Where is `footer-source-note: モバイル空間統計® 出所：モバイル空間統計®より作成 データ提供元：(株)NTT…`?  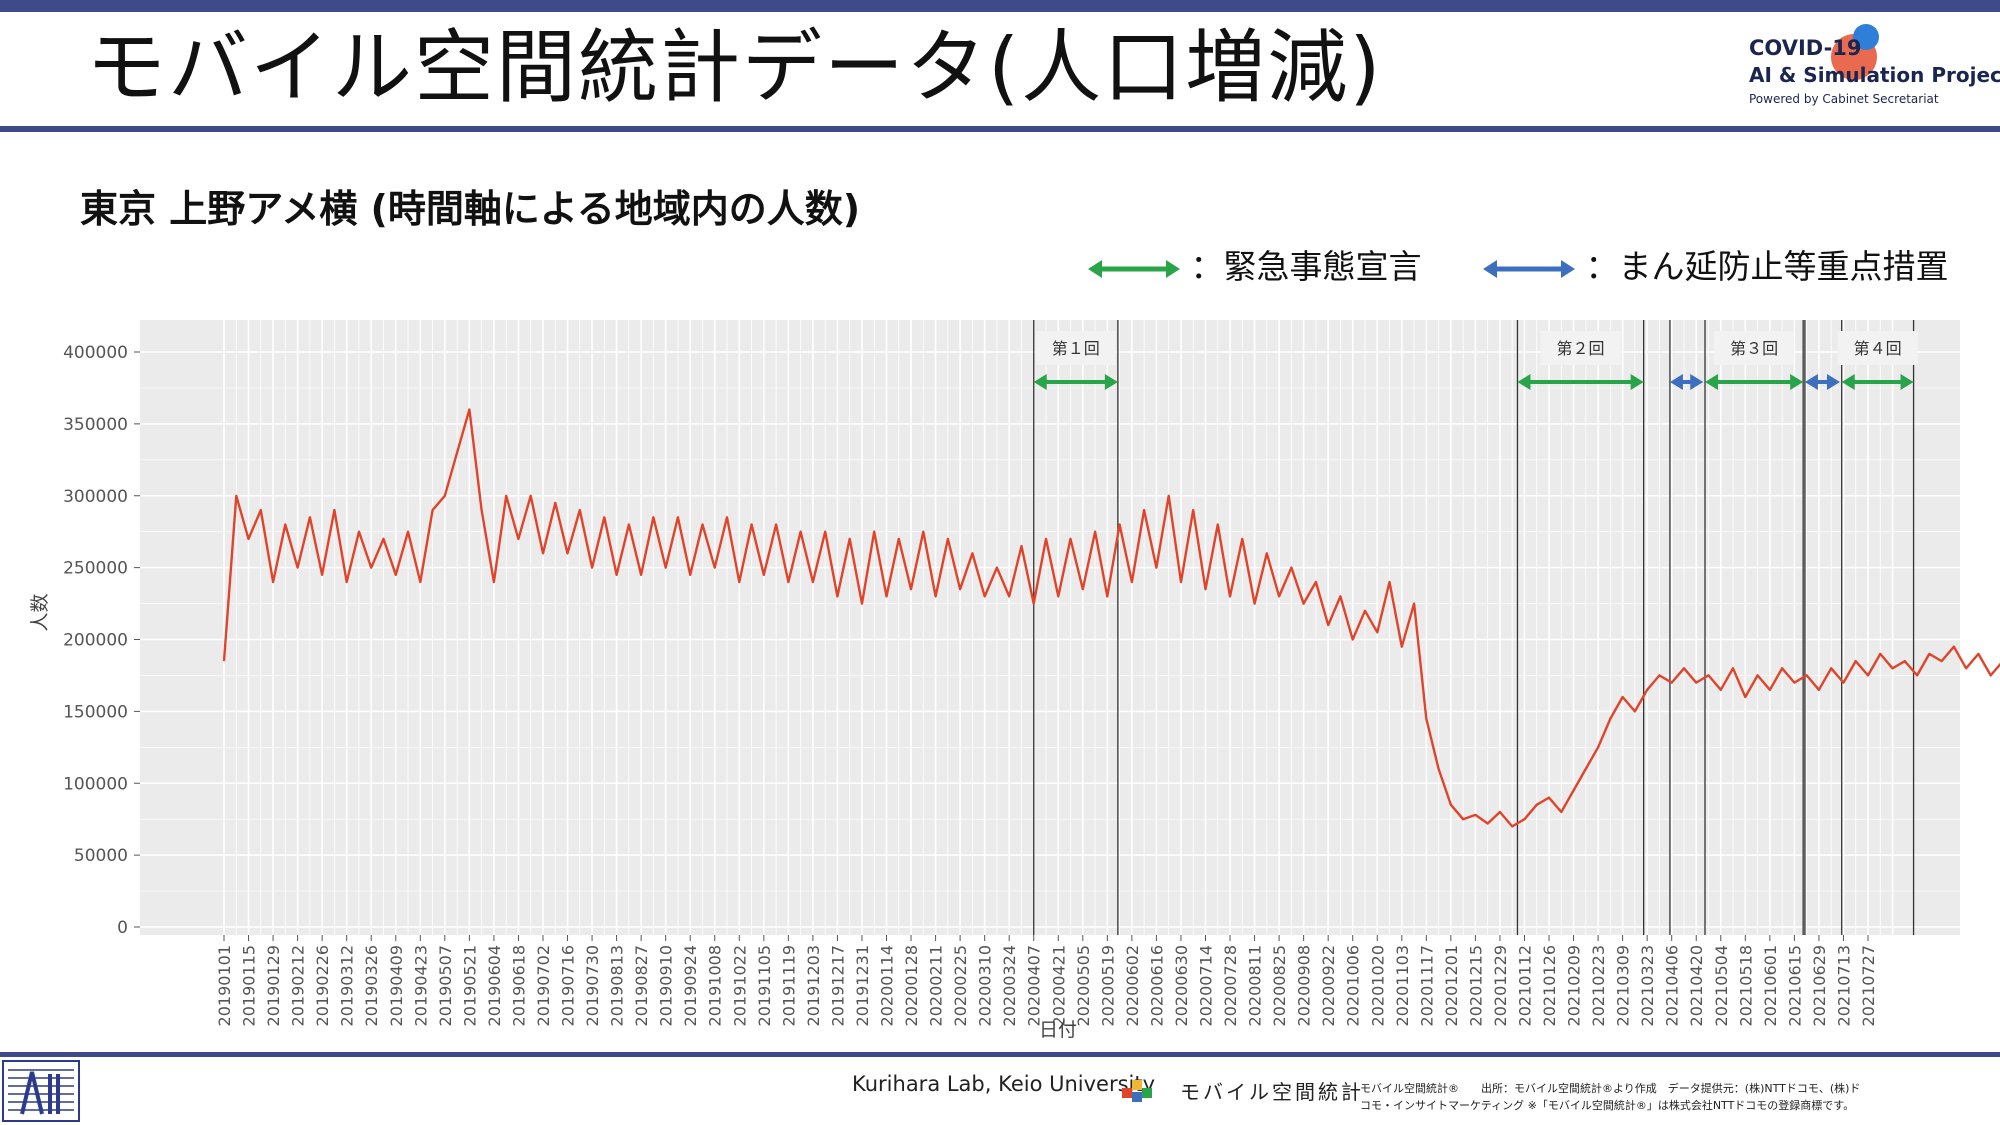
footer-source-note: モバイル空間統計® 出所：モバイル空間統計®より作成 データ提供元：(株)NTT… is located at coordinates (1610, 1097).